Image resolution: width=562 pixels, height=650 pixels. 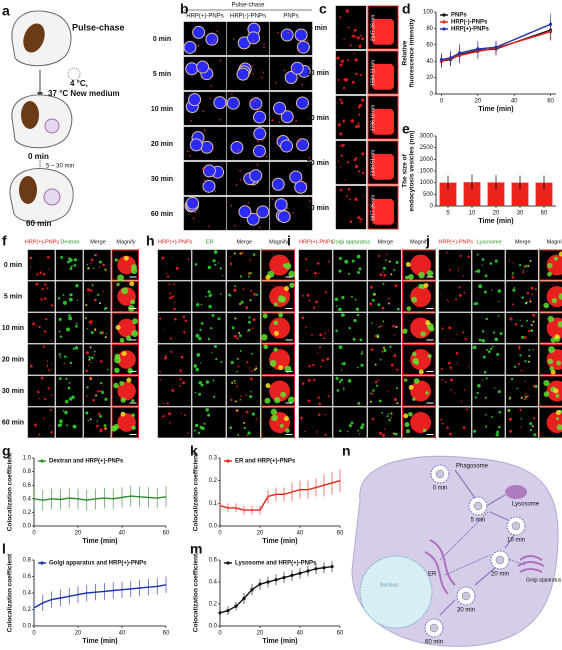 What do you see at coordinates (429, 78) in the screenshot?
I see `y-tick-label: 20` at bounding box center [429, 78].